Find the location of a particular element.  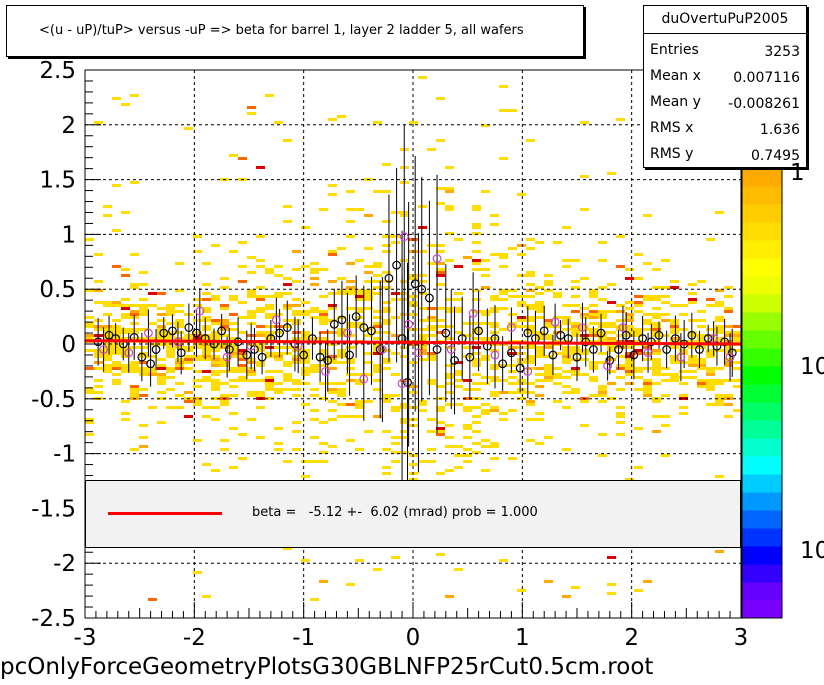

y-tick-label: -0.5 is located at coordinates (53, 400).